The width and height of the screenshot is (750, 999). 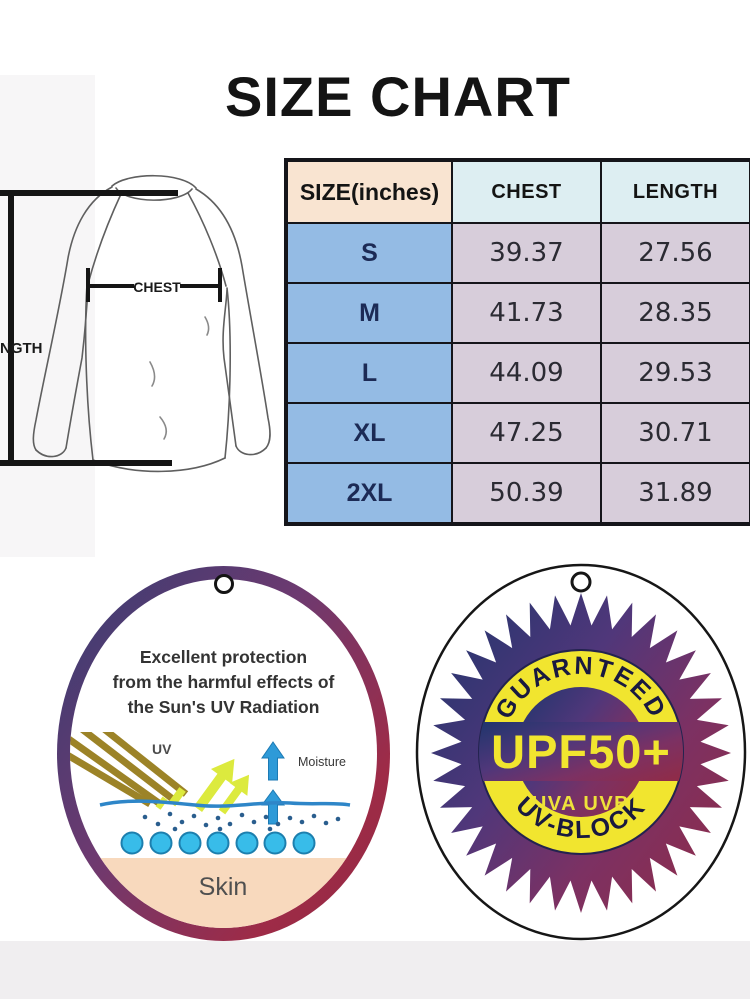 I want to click on table-cell-length: 28.35, so click(x=675, y=313).